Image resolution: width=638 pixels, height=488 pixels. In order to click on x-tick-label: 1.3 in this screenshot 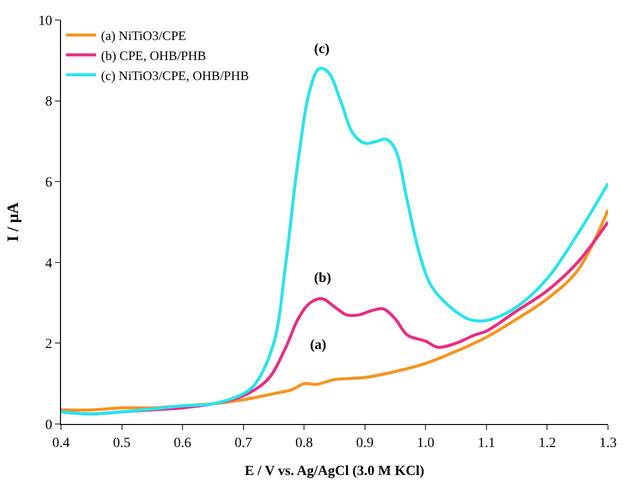, I will do `click(608, 443)`.